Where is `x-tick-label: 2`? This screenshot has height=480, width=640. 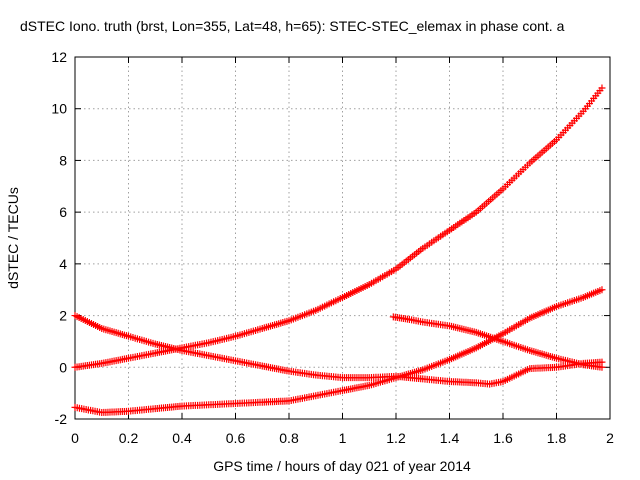 x-tick-label: 2 is located at coordinates (610, 438).